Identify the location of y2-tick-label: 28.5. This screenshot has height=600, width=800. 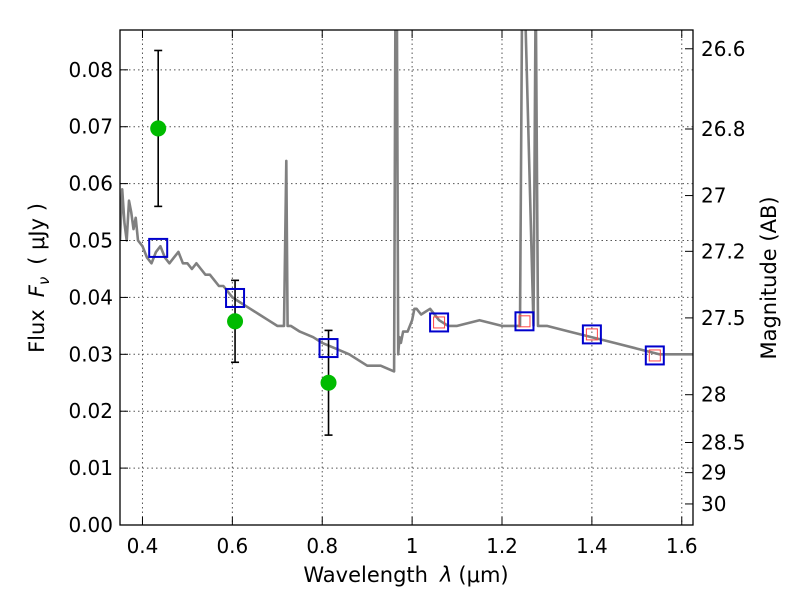
(723, 443).